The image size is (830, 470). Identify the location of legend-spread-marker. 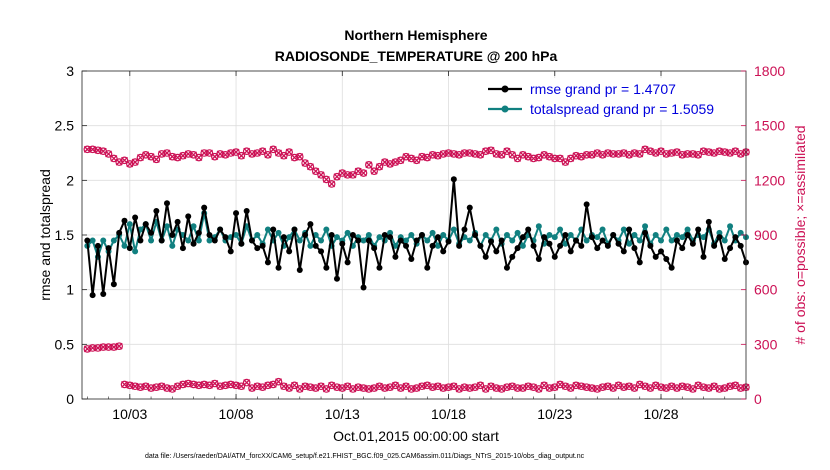
(505, 109).